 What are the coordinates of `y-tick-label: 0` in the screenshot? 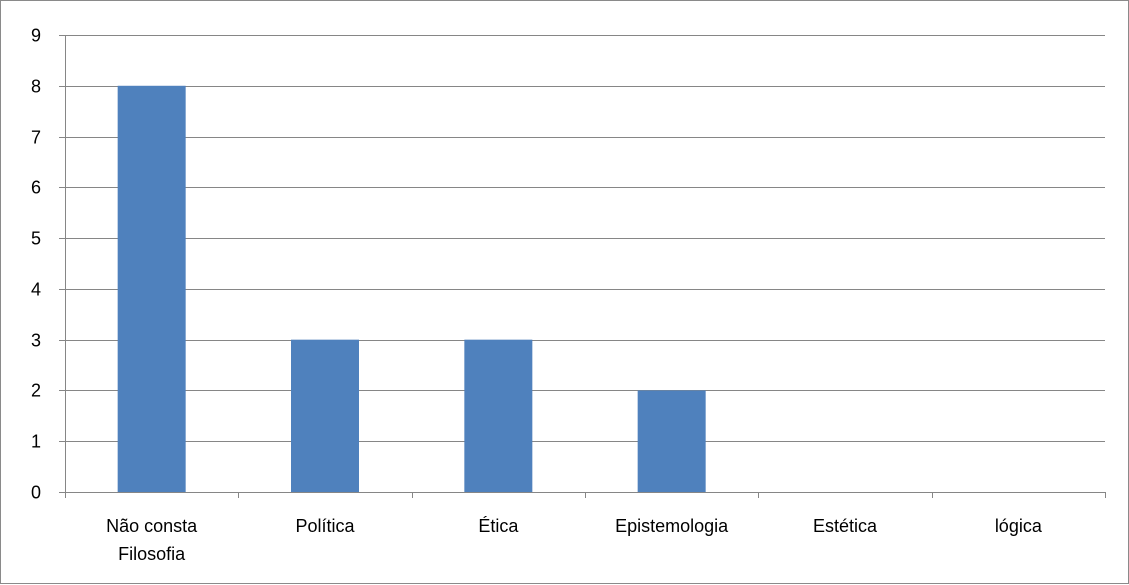 It's located at (36, 493).